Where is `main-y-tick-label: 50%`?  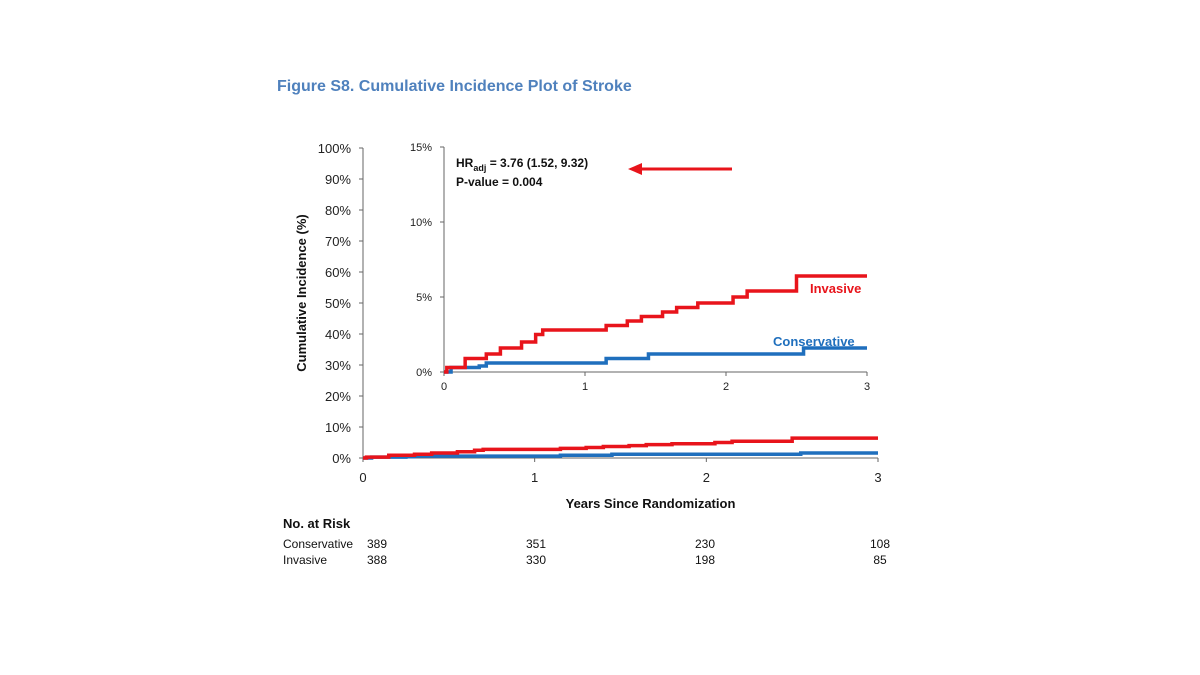
main-y-tick-label: 50% is located at coordinates (338, 303).